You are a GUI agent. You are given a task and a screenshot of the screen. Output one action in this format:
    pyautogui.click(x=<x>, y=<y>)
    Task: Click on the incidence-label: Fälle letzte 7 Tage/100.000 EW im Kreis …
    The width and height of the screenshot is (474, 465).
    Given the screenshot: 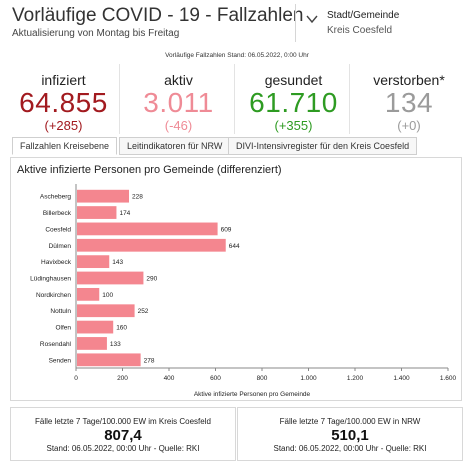 What is the action you would take?
    pyautogui.click(x=123, y=421)
    